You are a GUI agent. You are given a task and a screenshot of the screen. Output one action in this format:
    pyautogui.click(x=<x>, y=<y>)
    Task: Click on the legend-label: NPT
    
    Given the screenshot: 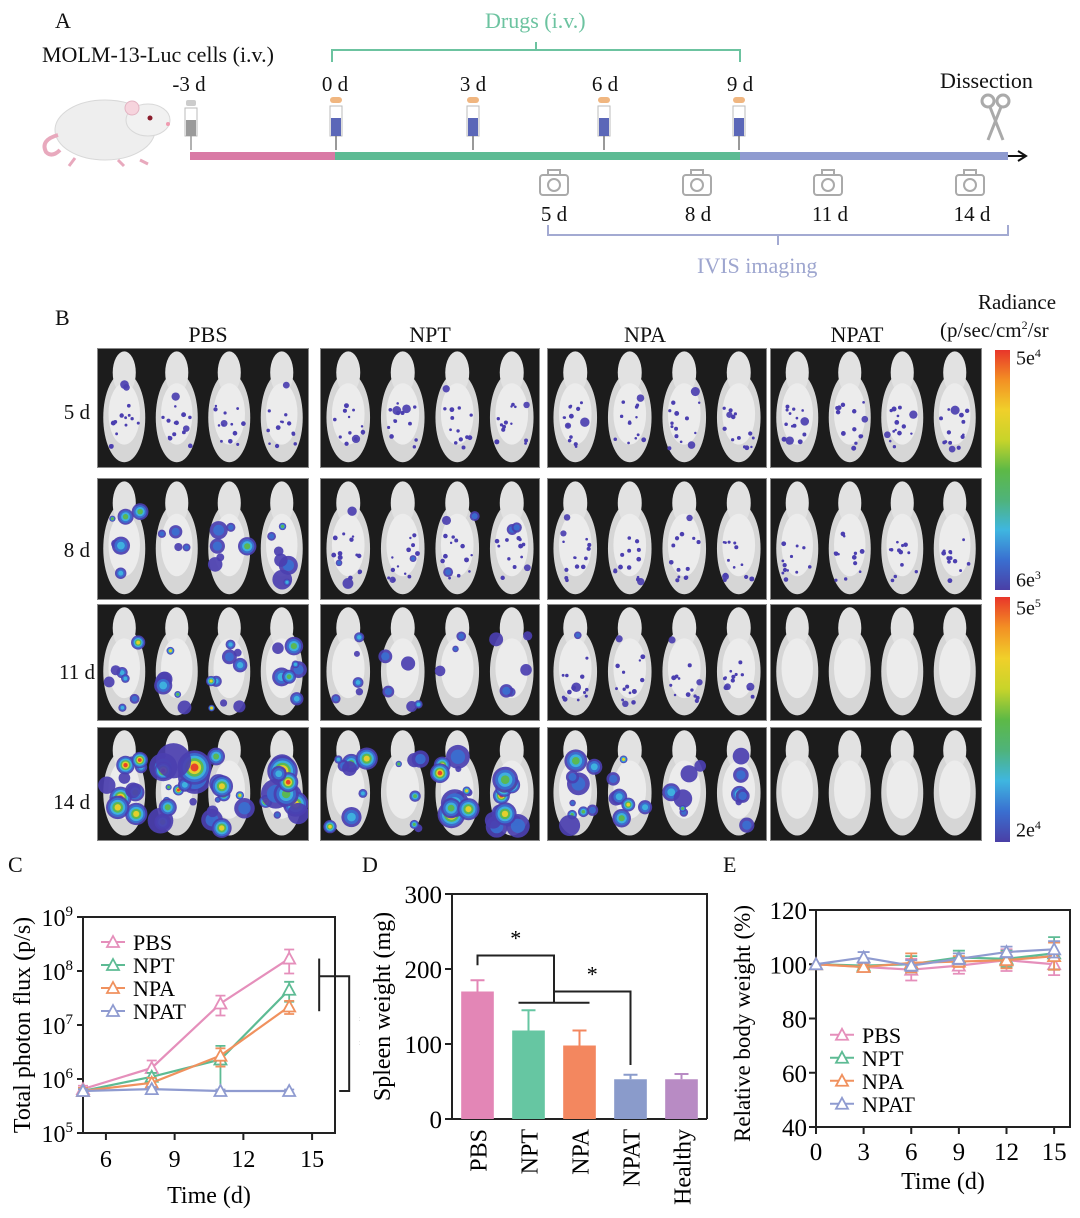 What is the action you would take?
    pyautogui.click(x=154, y=965)
    